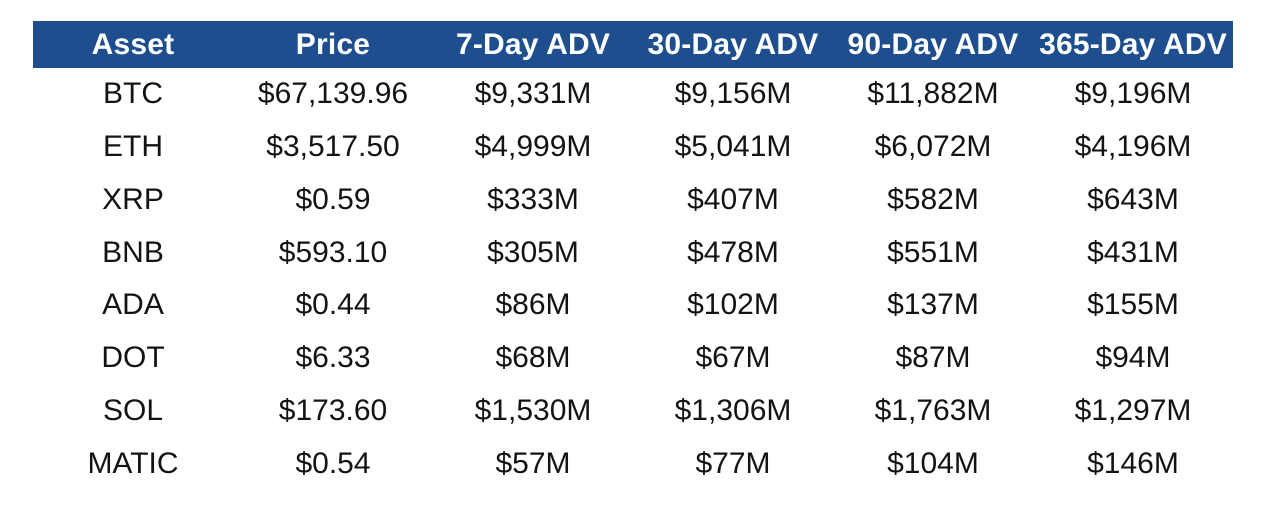 The height and width of the screenshot is (512, 1266). What do you see at coordinates (333, 252) in the screenshot?
I see `cell-price: $593.10` at bounding box center [333, 252].